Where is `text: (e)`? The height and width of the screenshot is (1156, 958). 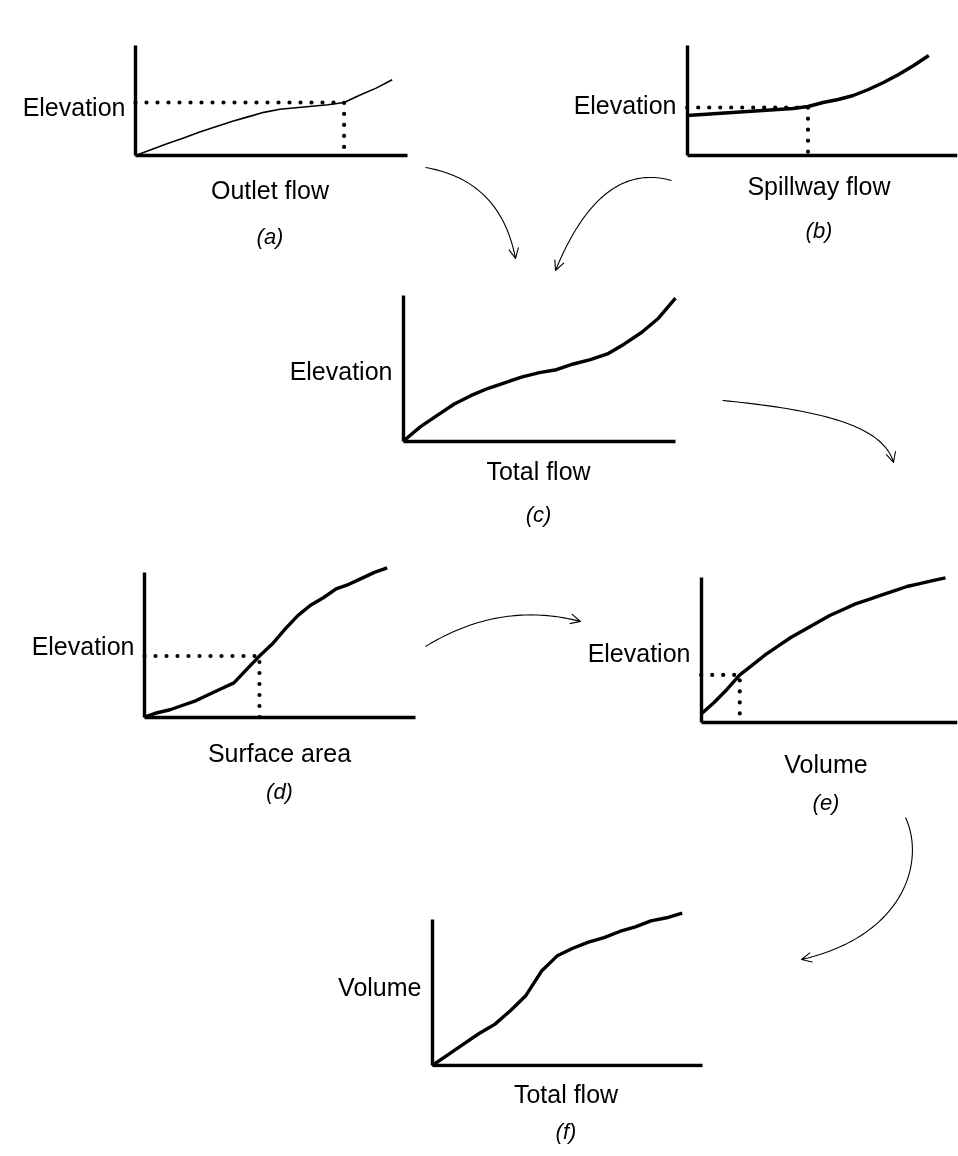 text: (e) is located at coordinates (826, 802).